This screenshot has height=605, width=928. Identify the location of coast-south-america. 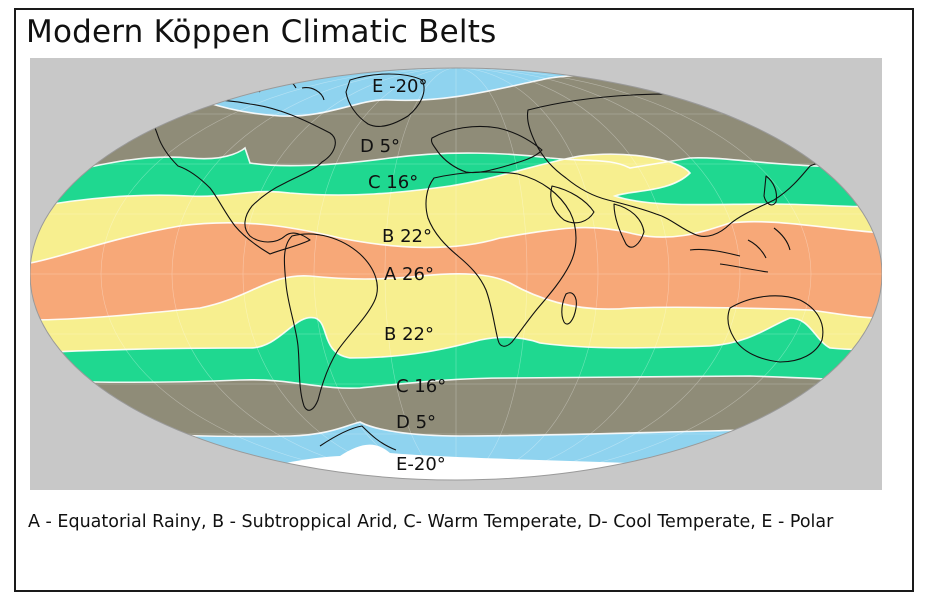
(330, 322).